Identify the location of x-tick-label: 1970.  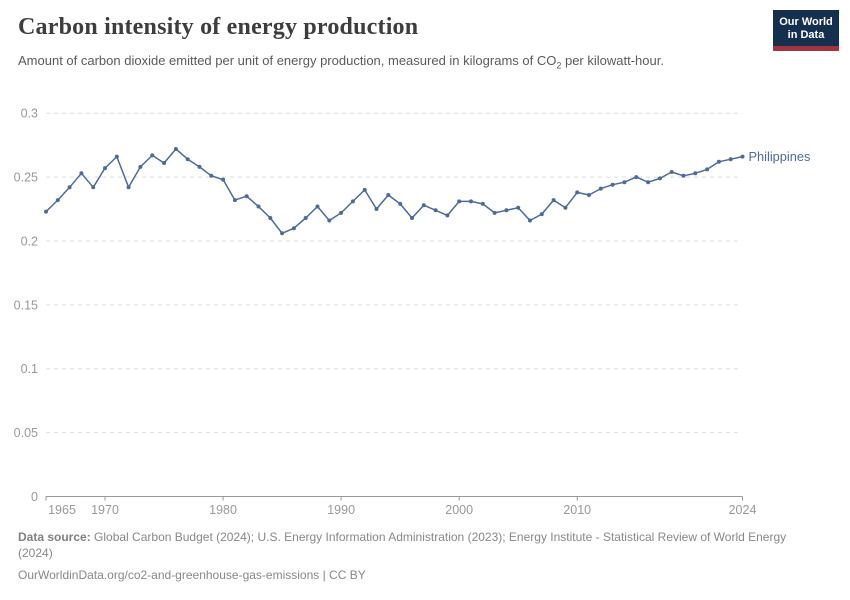
(105, 510).